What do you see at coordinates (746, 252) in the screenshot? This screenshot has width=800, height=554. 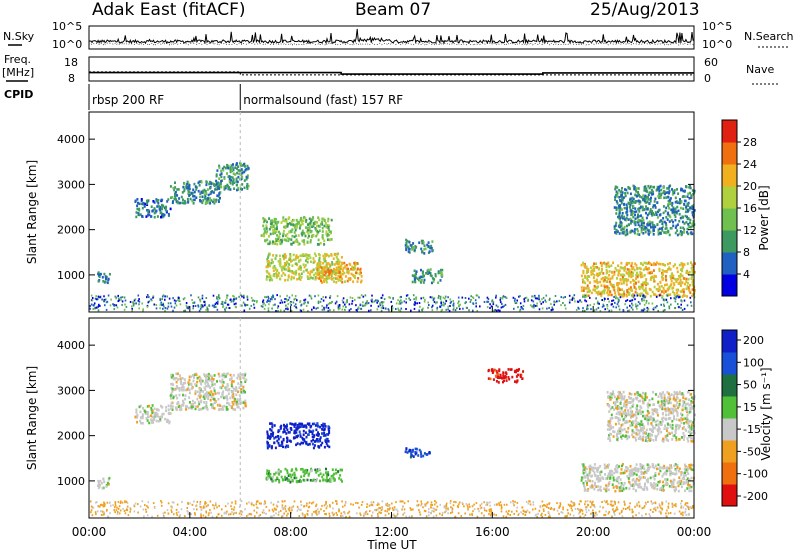 I see `colorbar-tick-1: 8` at bounding box center [746, 252].